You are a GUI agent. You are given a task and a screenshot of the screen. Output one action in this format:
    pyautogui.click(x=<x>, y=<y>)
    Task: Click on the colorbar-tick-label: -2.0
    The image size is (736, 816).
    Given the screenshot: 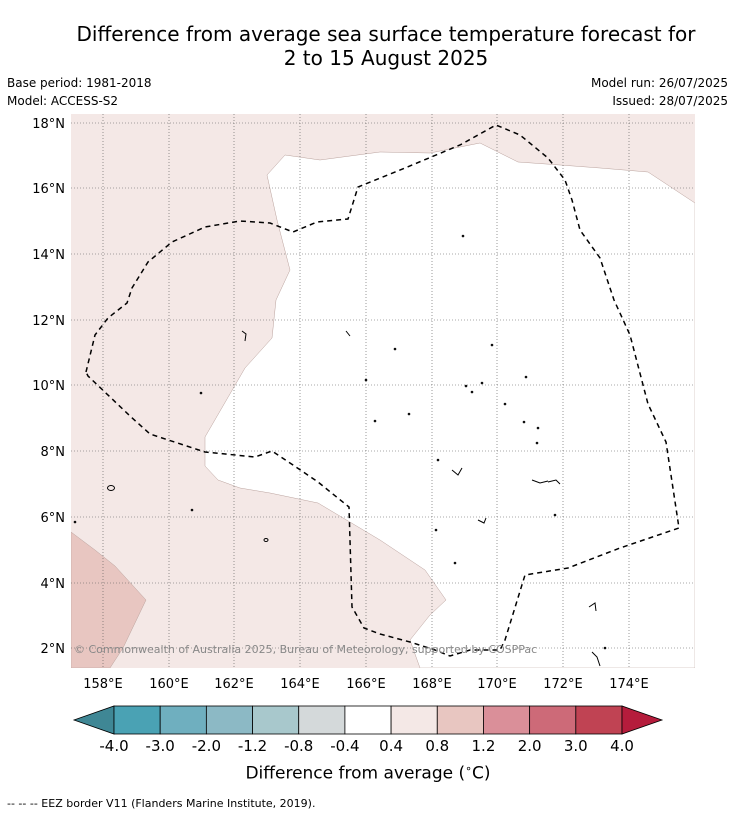 What is the action you would take?
    pyautogui.click(x=206, y=746)
    